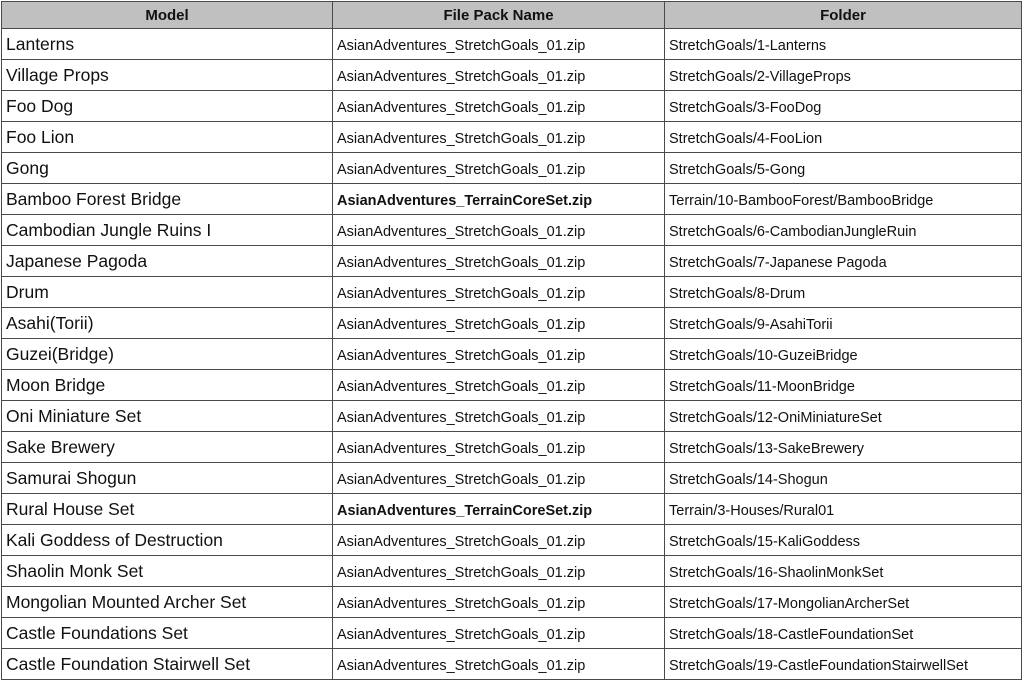 This screenshot has height=680, width=1024. I want to click on model-cell: Guzei(Bridge), so click(167, 354).